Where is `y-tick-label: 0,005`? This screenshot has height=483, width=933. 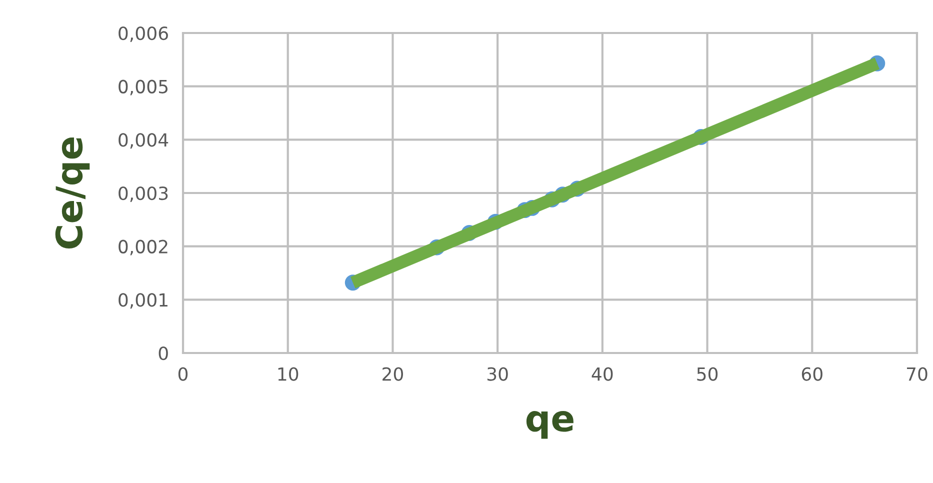
y-tick-label: 0,005 is located at coordinates (143, 88).